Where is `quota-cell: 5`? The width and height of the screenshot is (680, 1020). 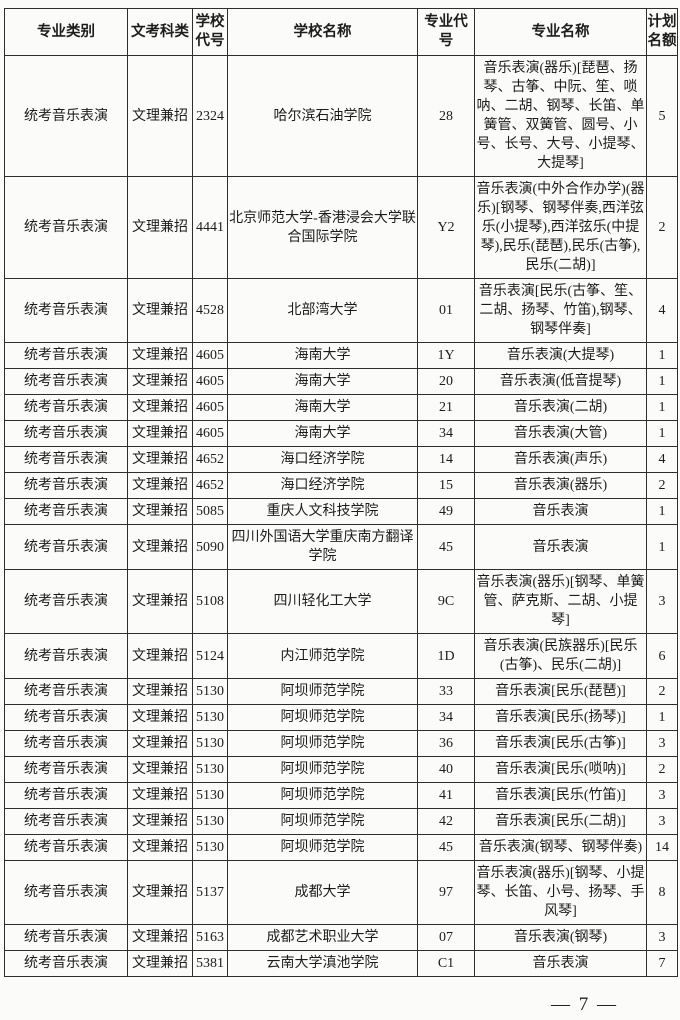
quota-cell: 5 is located at coordinates (662, 116).